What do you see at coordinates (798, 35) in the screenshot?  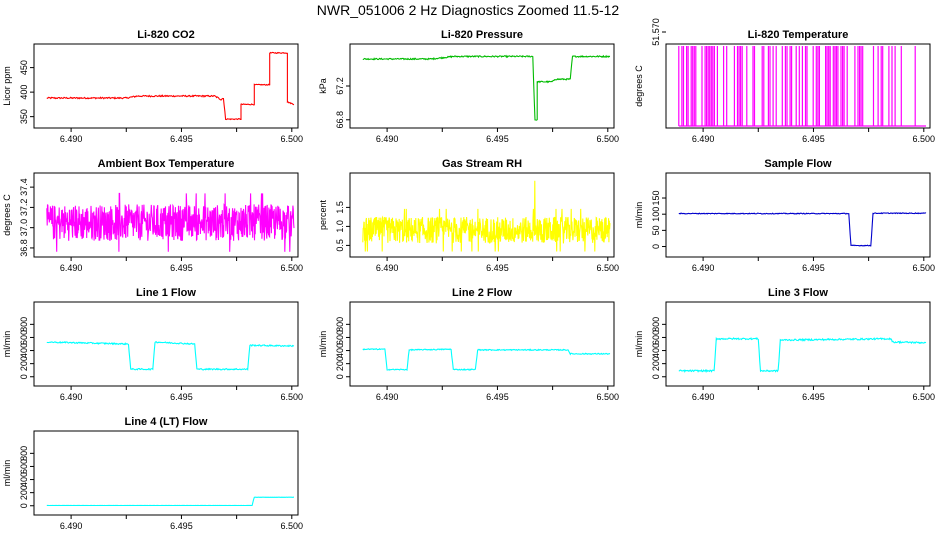 I see `panel-title: Li-820 Temperature` at bounding box center [798, 35].